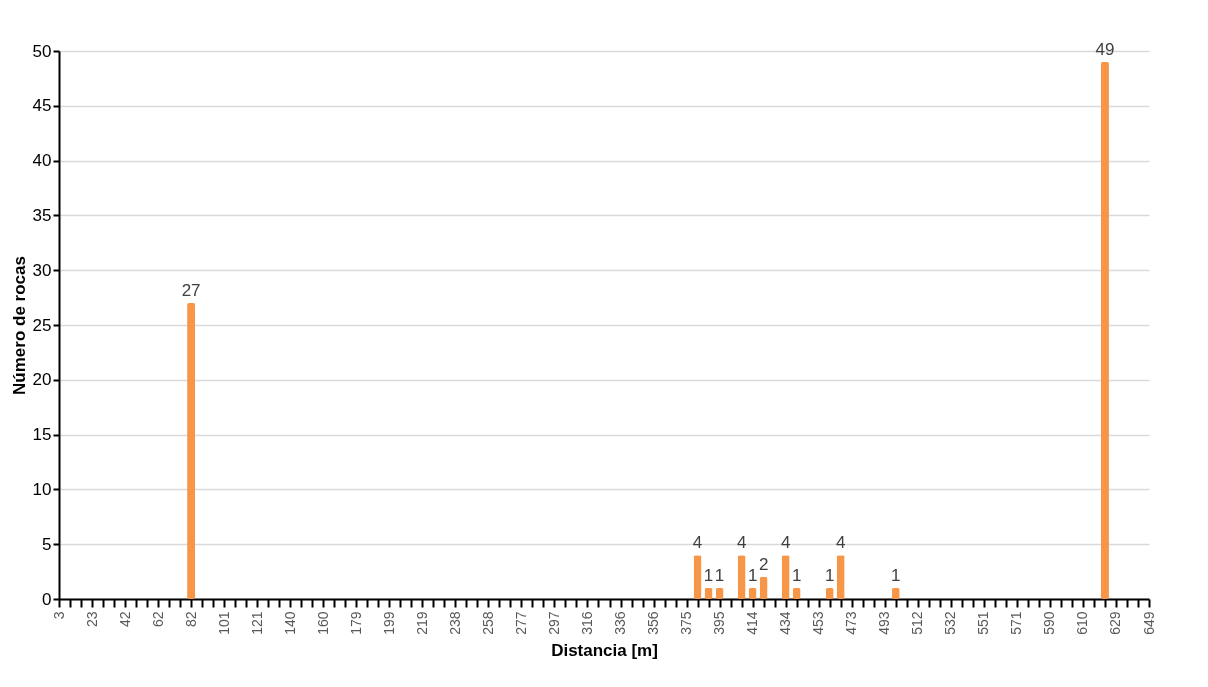  Describe the element at coordinates (124, 619) in the screenshot. I see `x-tick-label: 42` at that location.